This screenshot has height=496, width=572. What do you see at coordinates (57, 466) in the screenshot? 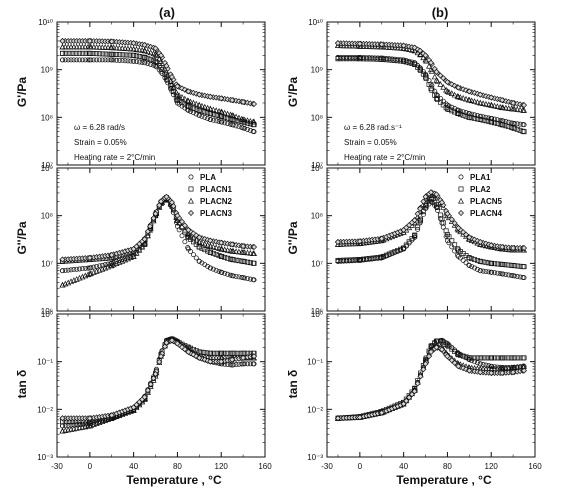
I see `x-tick-label: -30` at bounding box center [57, 466].